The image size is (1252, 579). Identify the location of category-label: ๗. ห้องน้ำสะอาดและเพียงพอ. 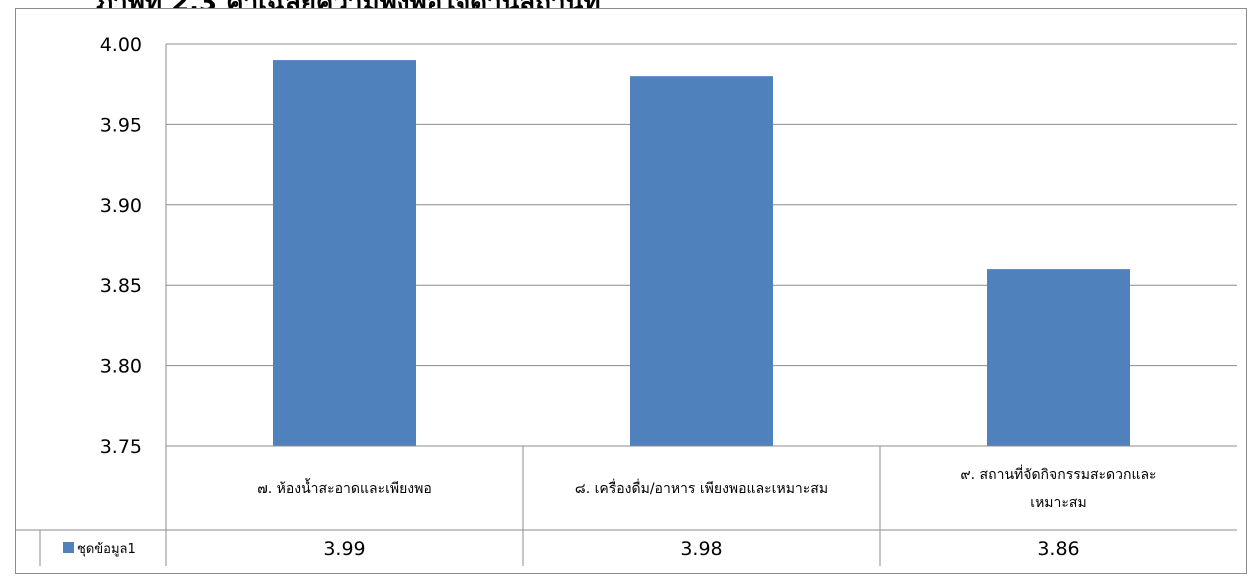
(344, 487).